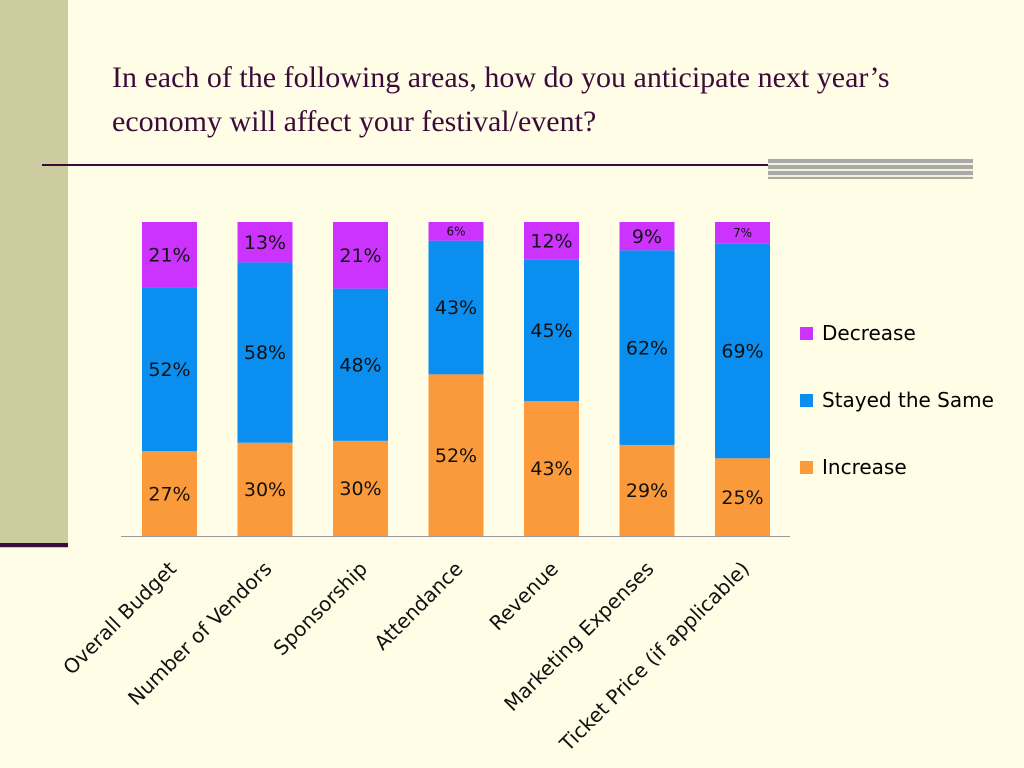 Image resolution: width=1024 pixels, height=768 pixels. I want to click on legend-item-stayed-the-same: Stayed the Same, so click(897, 400).